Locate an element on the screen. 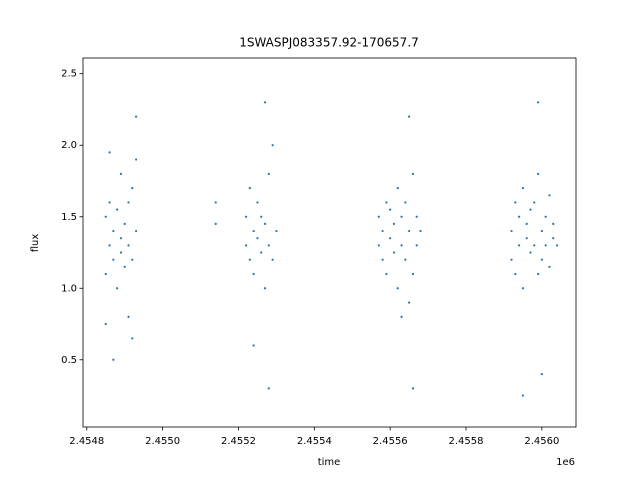 This screenshot has width=640, height=480. x-tick-label: 2.4558 is located at coordinates (466, 441).